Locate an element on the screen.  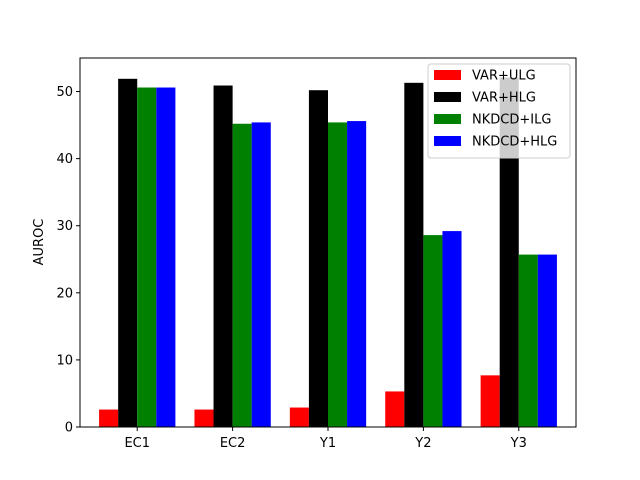
bar-var-hlg-y3 is located at coordinates (509, 252).